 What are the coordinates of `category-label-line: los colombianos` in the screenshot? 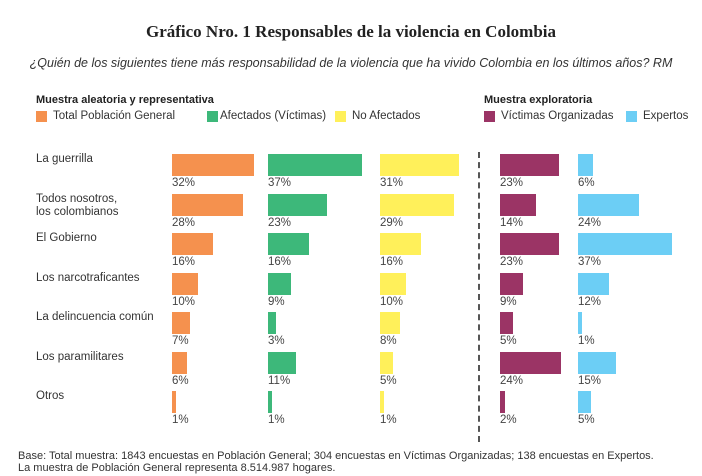 It's located at (77, 211).